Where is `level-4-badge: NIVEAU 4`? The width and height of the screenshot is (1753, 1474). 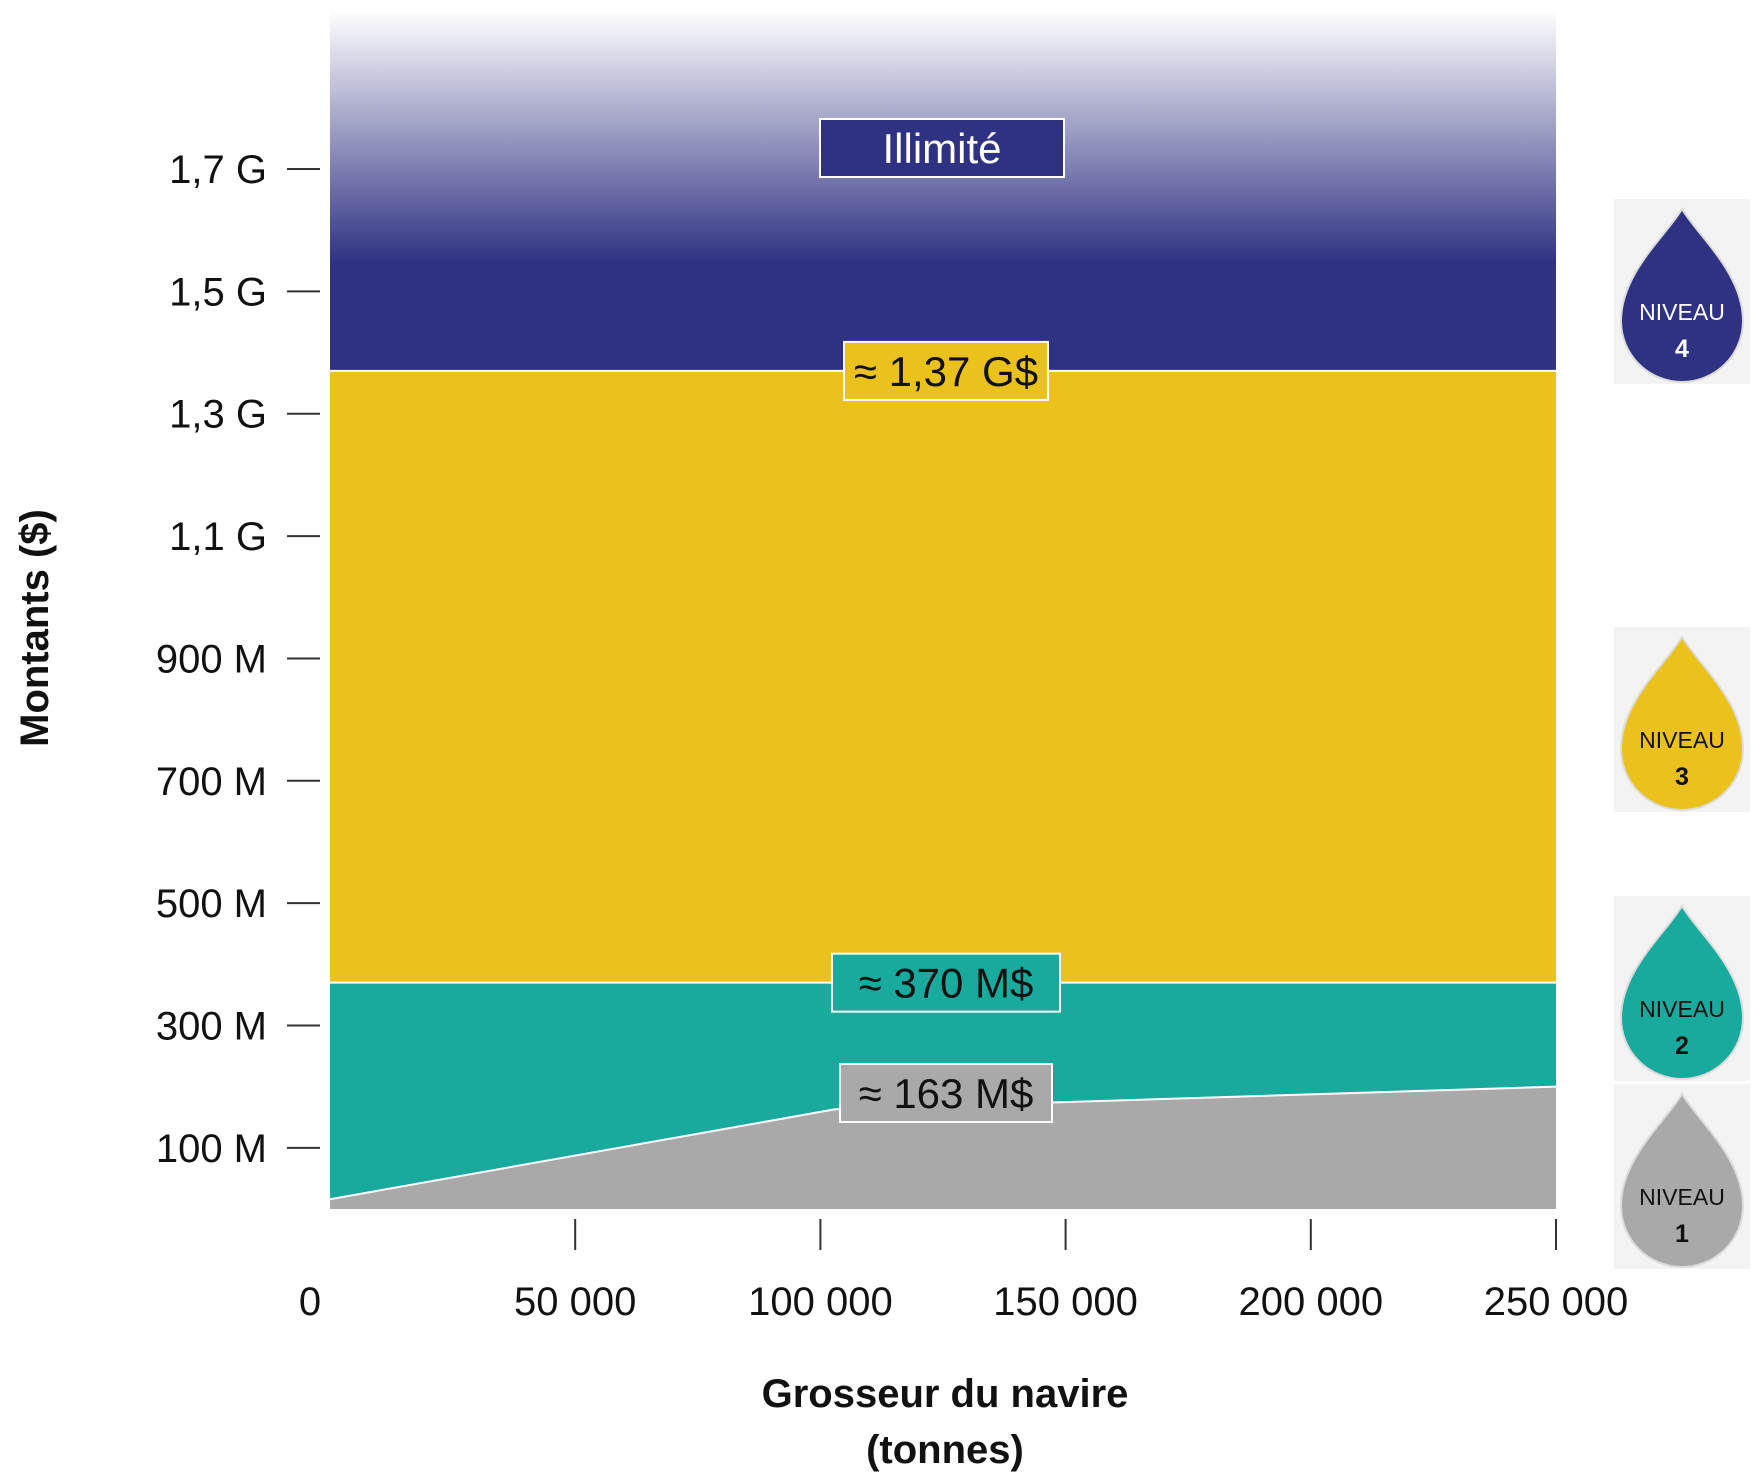
level-4-badge: NIVEAU 4 is located at coordinates (1682, 291).